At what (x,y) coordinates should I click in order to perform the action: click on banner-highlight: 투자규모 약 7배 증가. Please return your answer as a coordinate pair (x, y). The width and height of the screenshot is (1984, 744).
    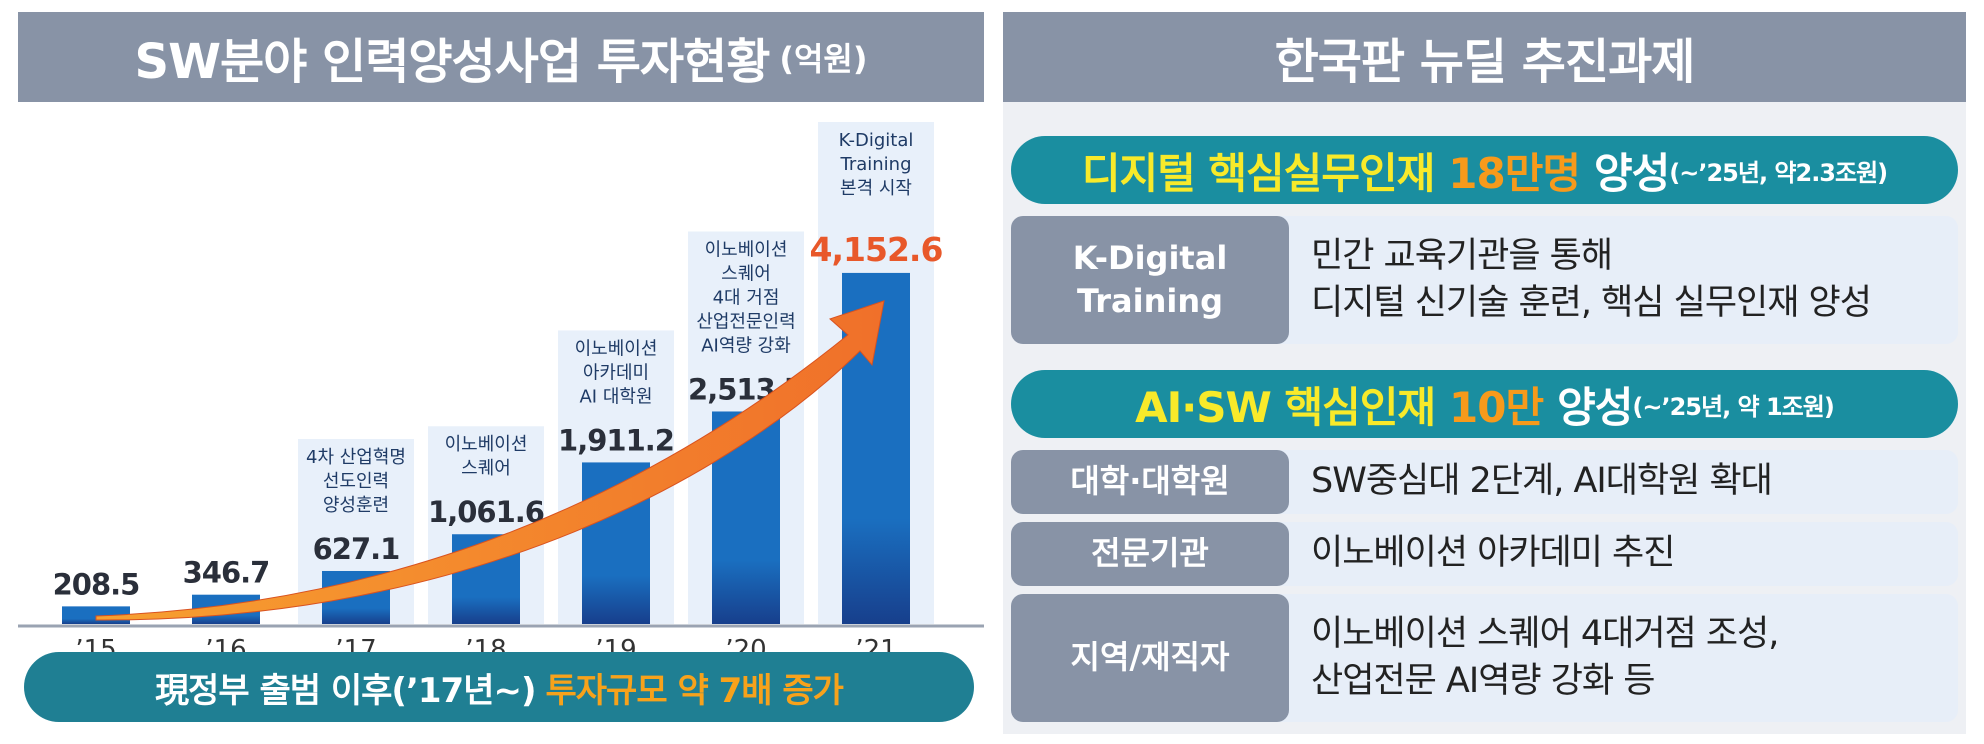
    Looking at the image, I should click on (694, 690).